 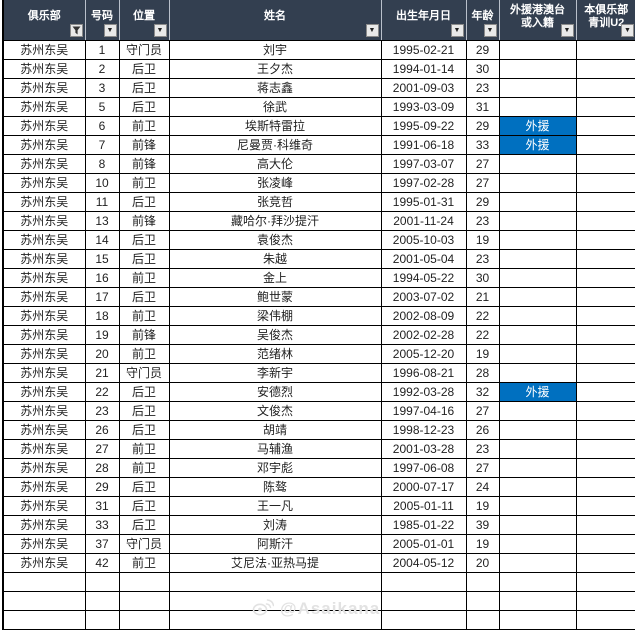 What do you see at coordinates (423, 125) in the screenshot?
I see `cell-dob: 1995-09-22` at bounding box center [423, 125].